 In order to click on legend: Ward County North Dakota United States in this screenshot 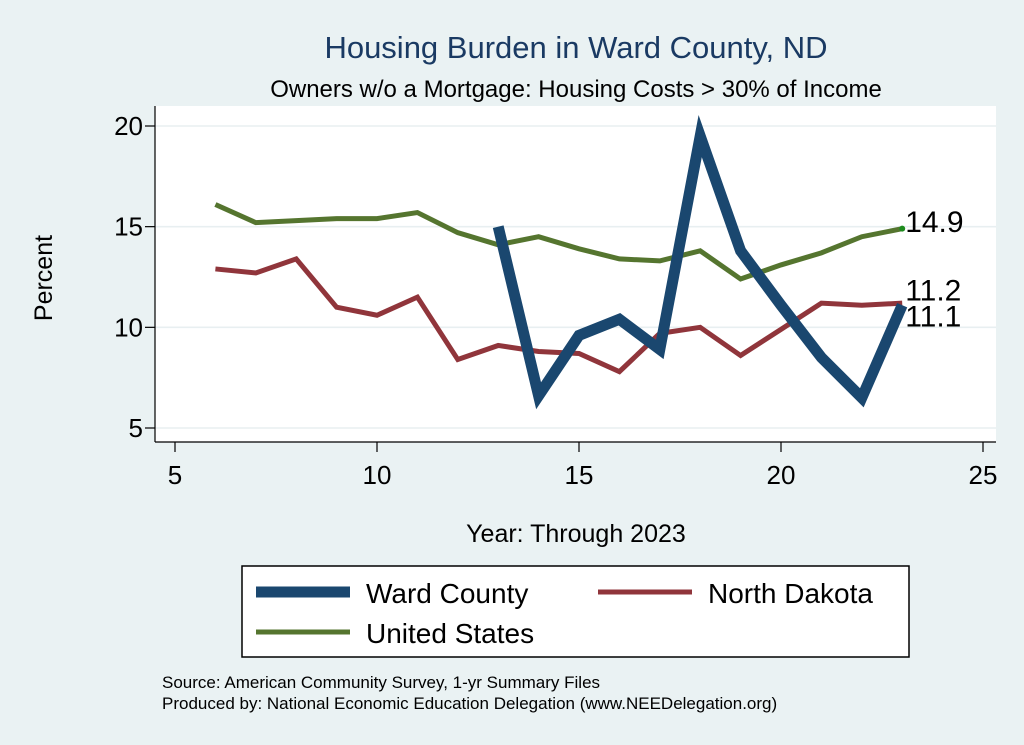, I will do `click(575, 611)`.